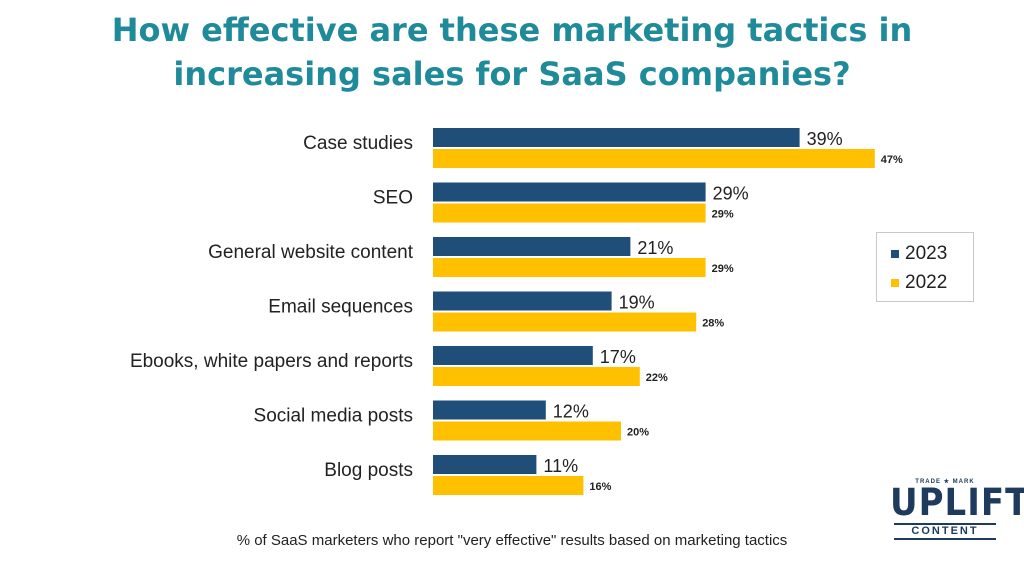  What do you see at coordinates (945, 531) in the screenshot?
I see `logo-sub: CONTENT` at bounding box center [945, 531].